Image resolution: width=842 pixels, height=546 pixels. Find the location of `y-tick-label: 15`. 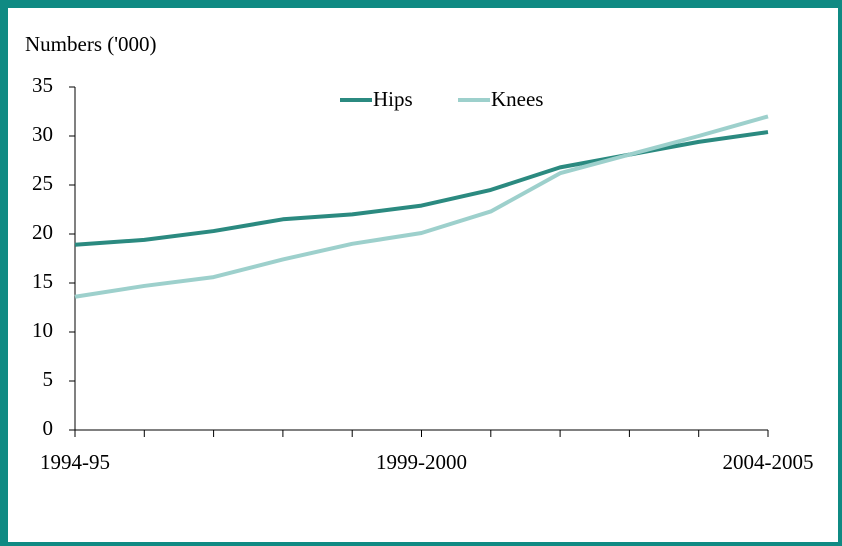

y-tick-label: 15 is located at coordinates (42, 281).